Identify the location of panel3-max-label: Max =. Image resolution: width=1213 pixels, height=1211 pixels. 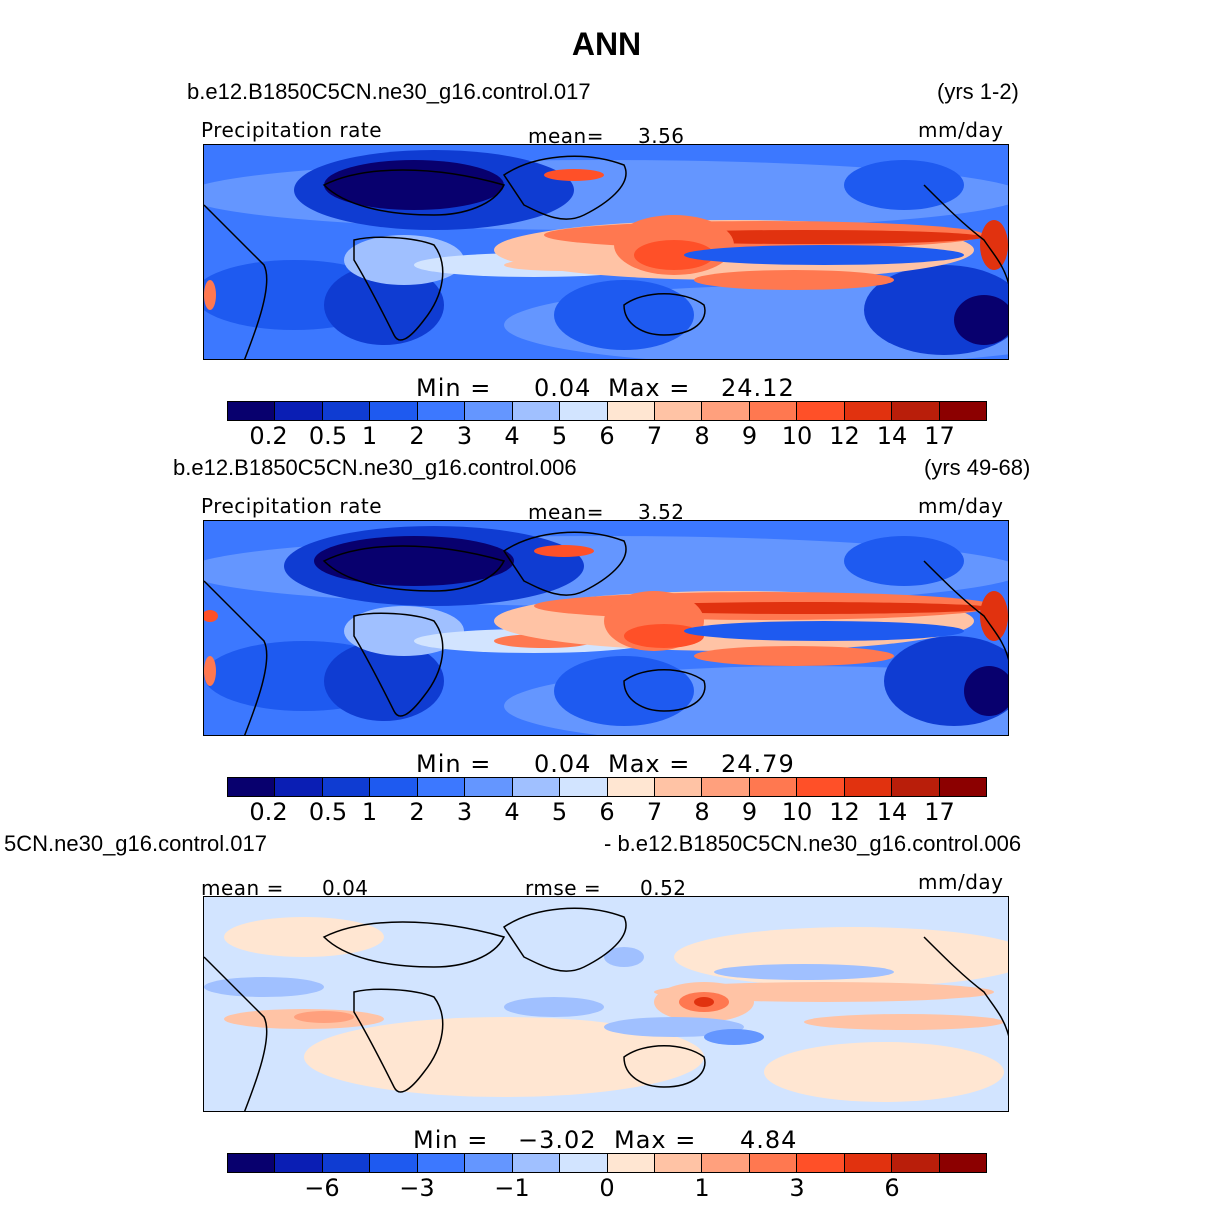
(655, 1140).